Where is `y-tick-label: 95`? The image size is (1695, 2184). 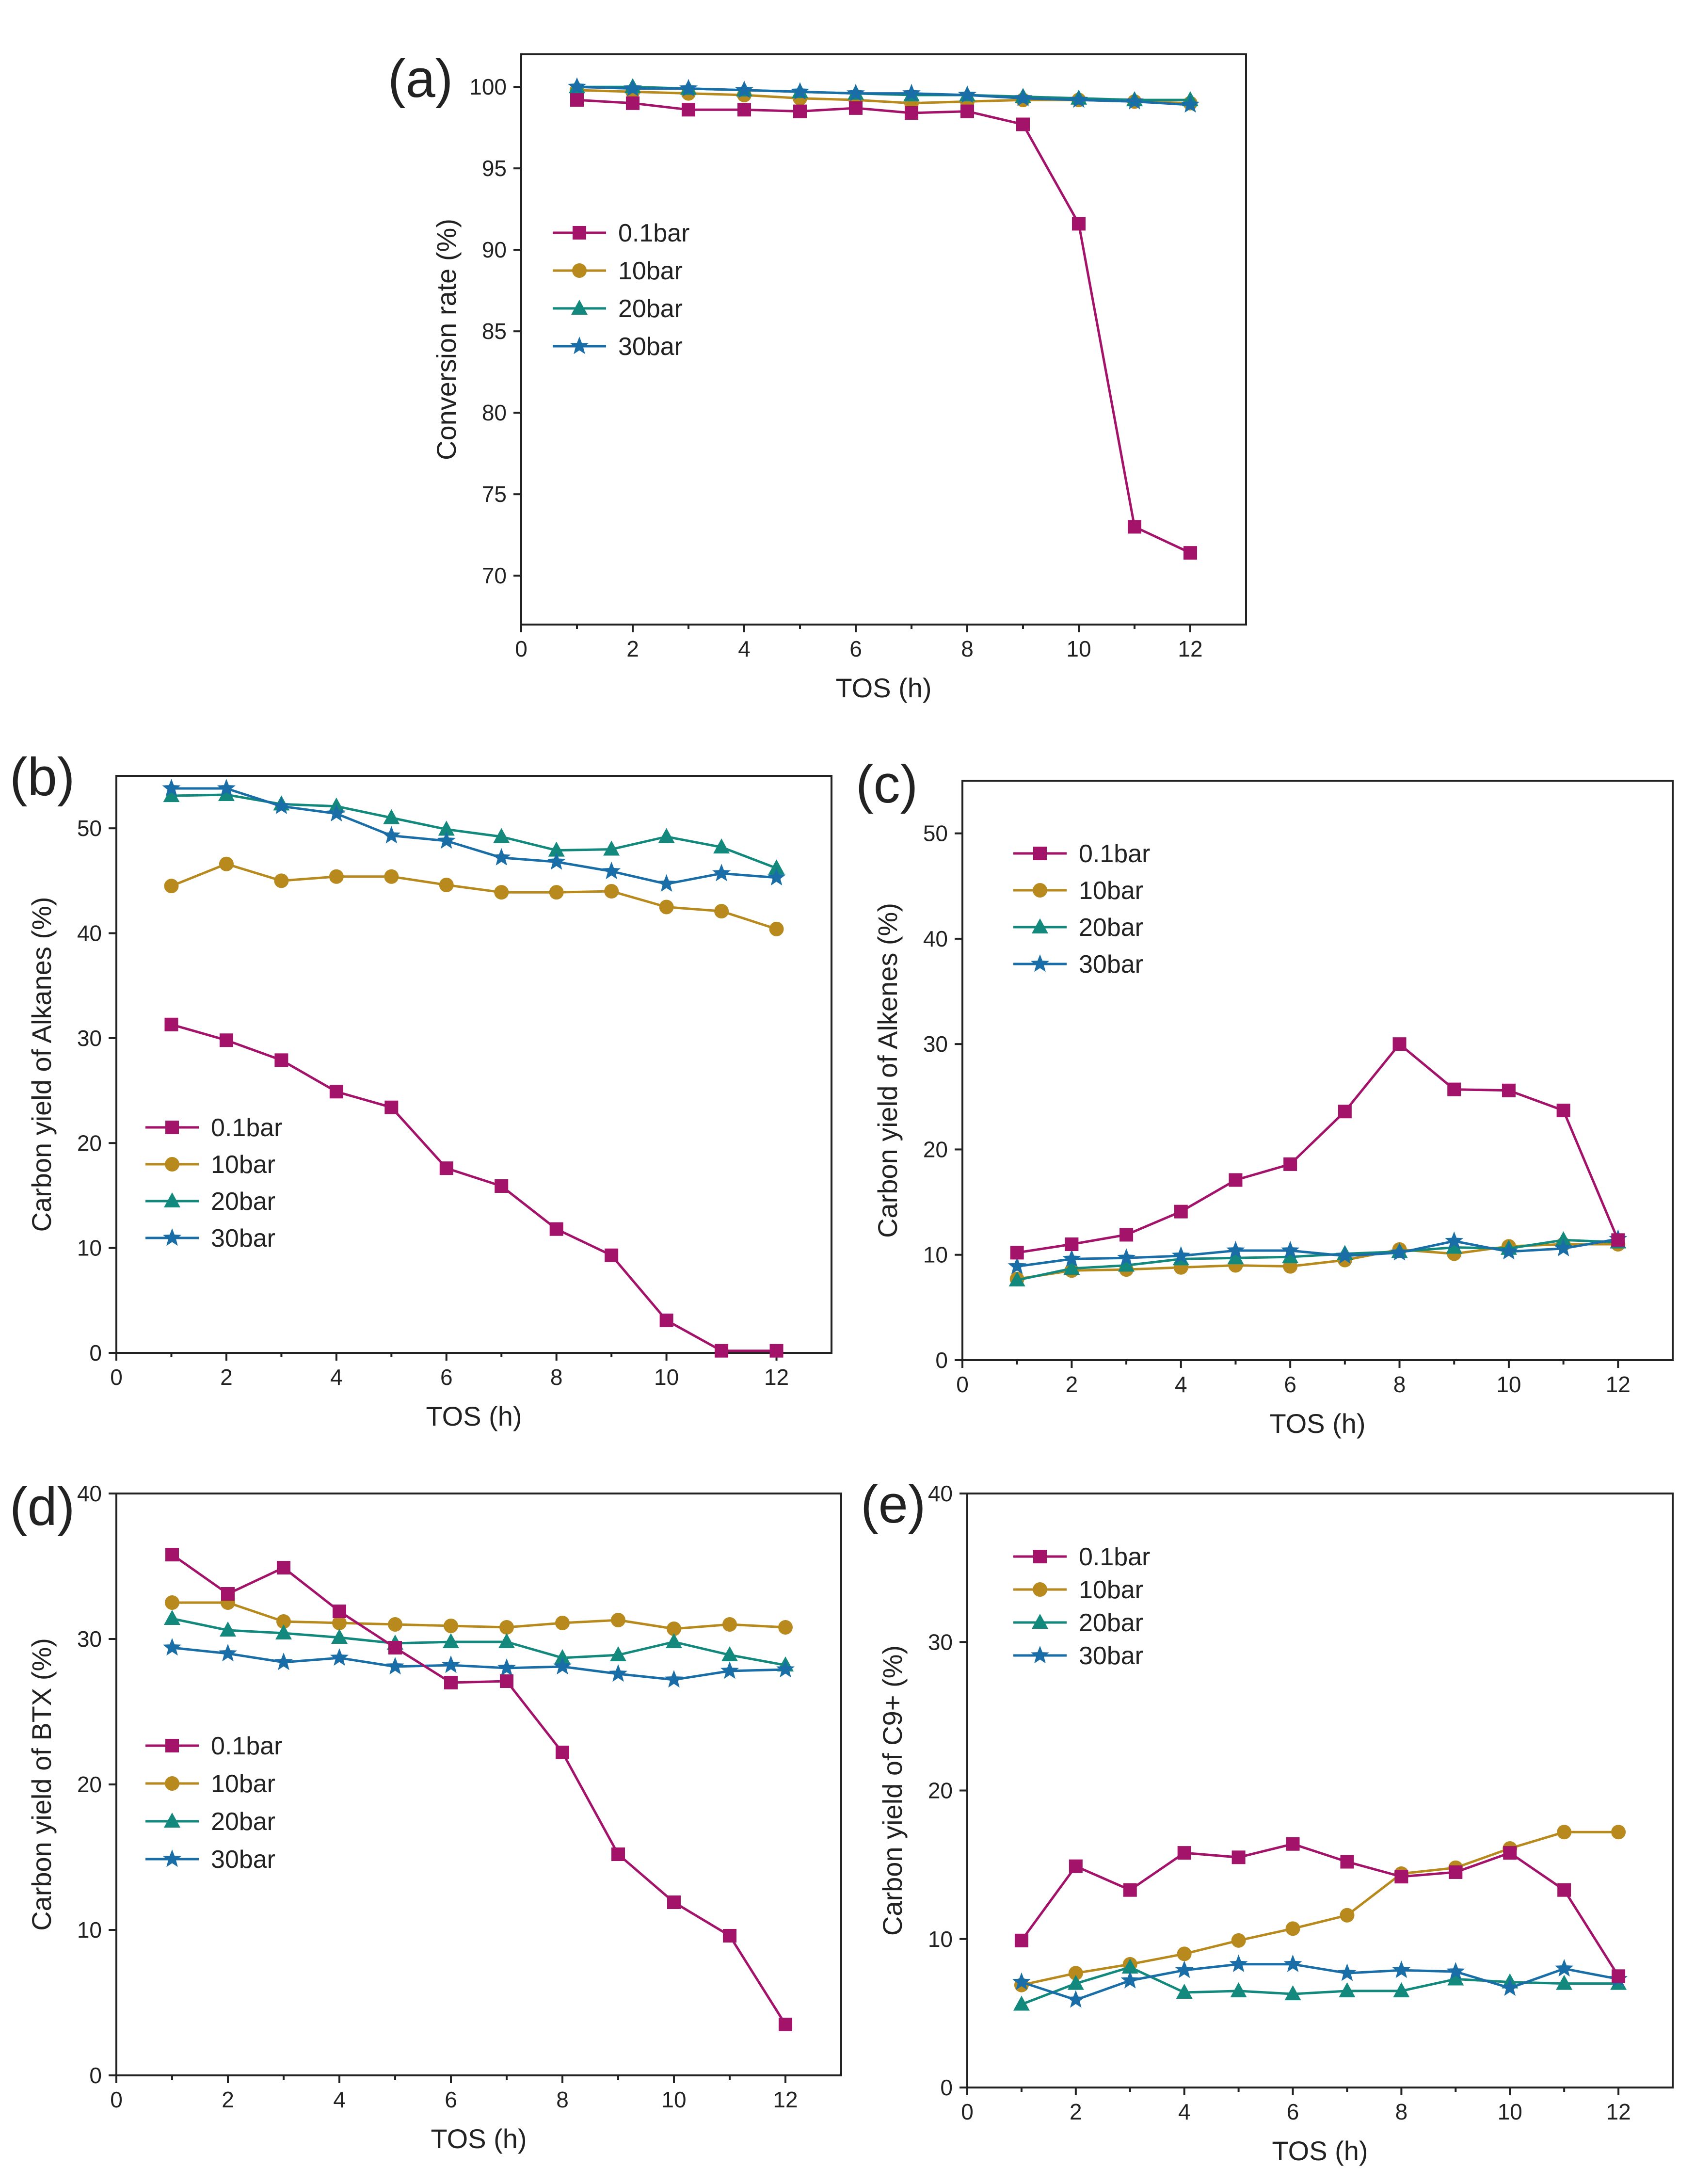 y-tick-label: 95 is located at coordinates (494, 168).